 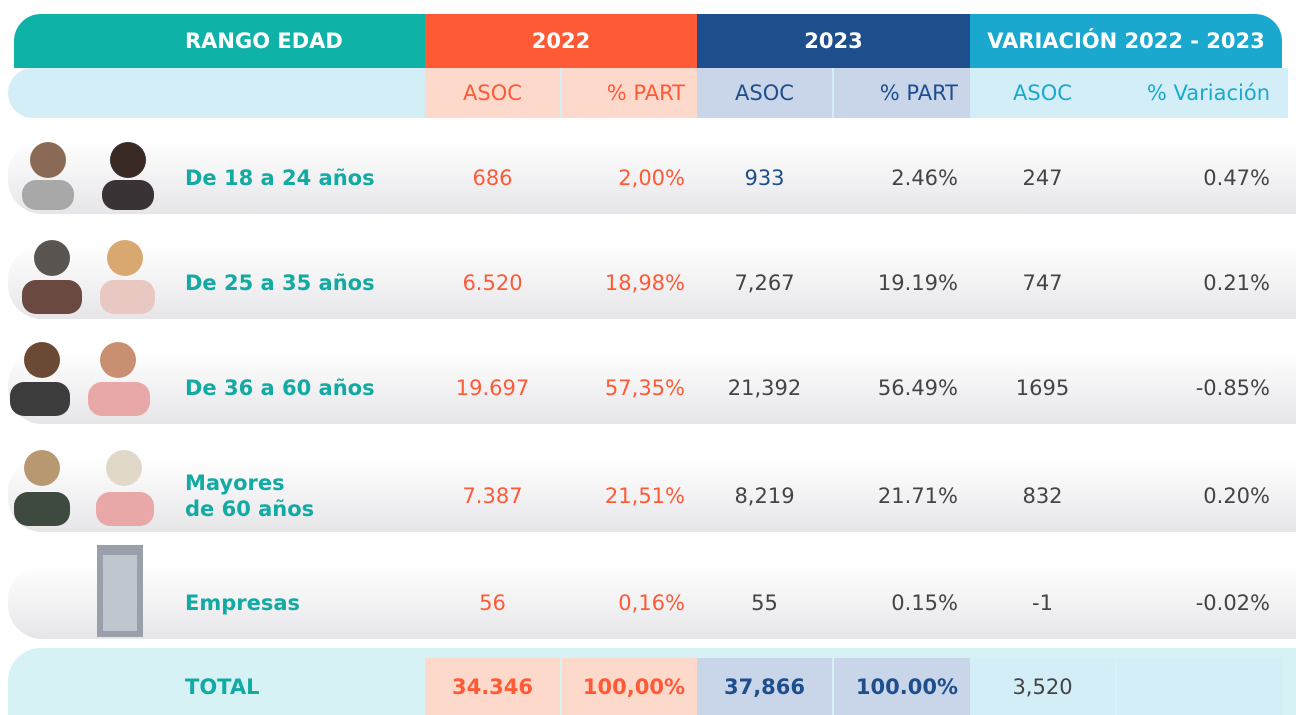 What do you see at coordinates (764, 603) in the screenshot?
I see `cell-value: 55` at bounding box center [764, 603].